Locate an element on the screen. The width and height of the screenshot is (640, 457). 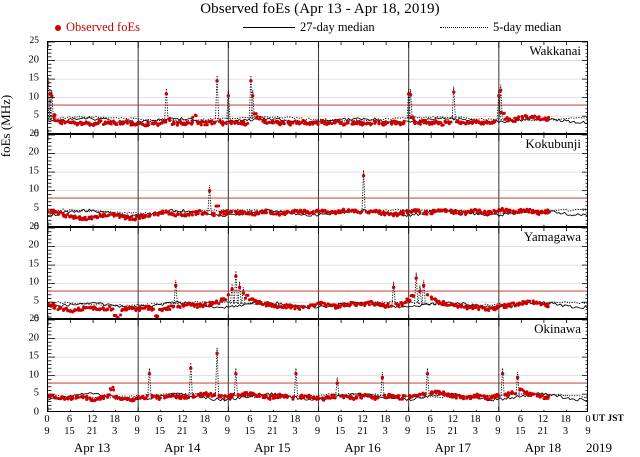
legend-observed: Observed foEs is located at coordinates (97, 27).